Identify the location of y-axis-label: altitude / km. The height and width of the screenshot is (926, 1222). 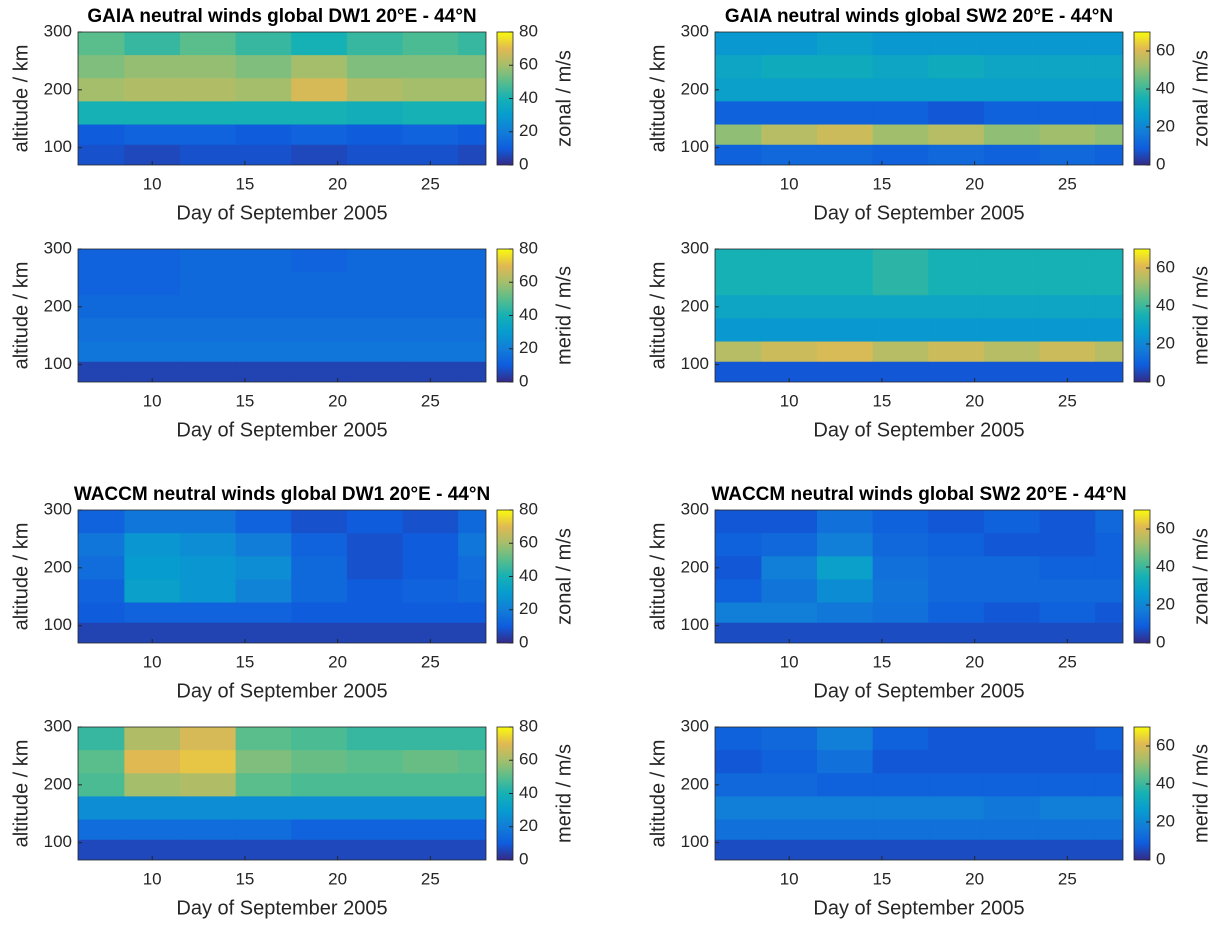
(21, 577).